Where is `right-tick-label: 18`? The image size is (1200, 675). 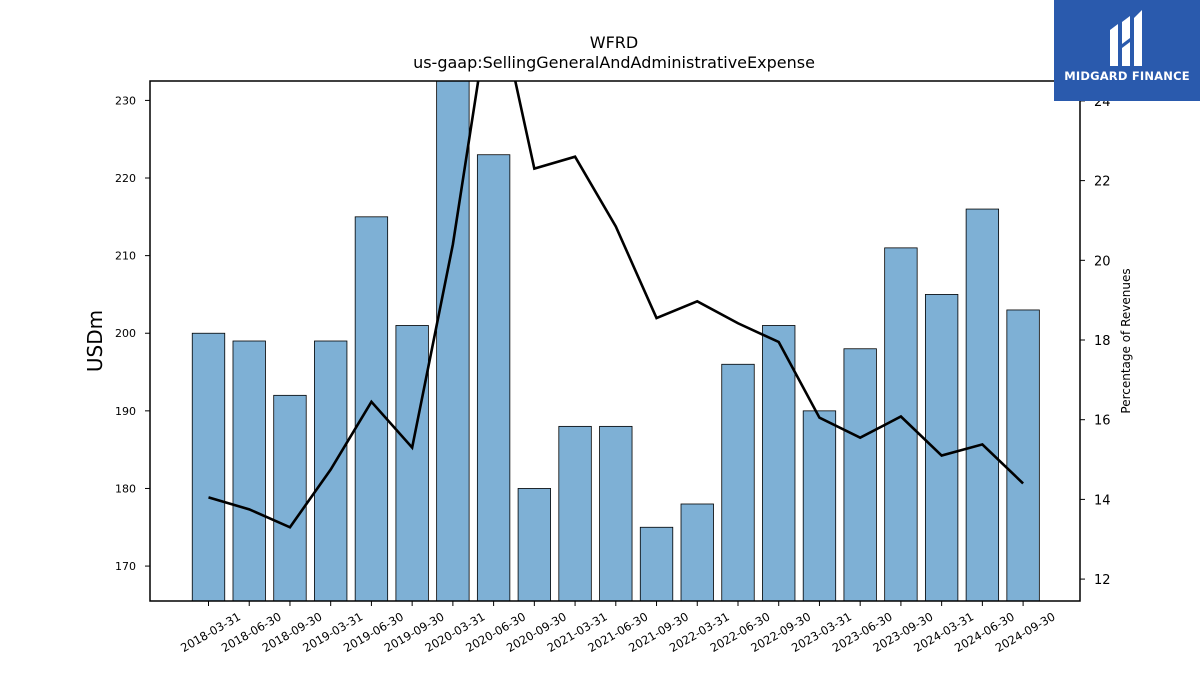
right-tick-label: 18 is located at coordinates (1102, 341).